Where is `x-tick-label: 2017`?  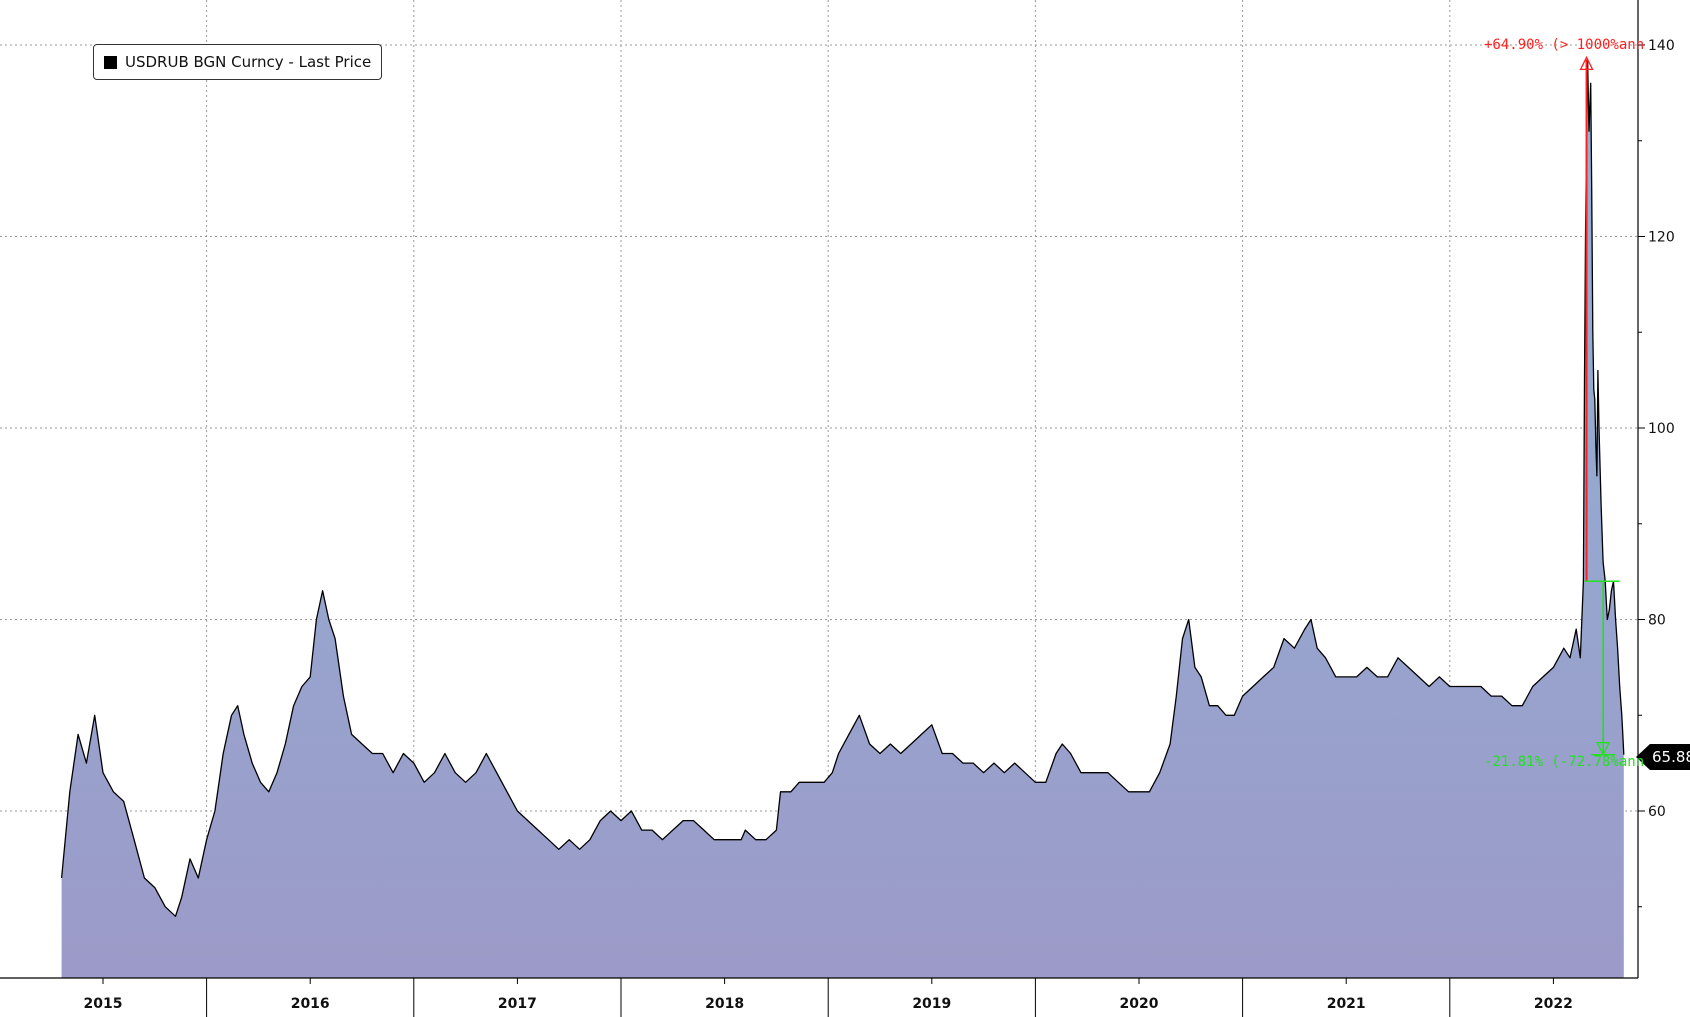 x-tick-label: 2017 is located at coordinates (517, 1004).